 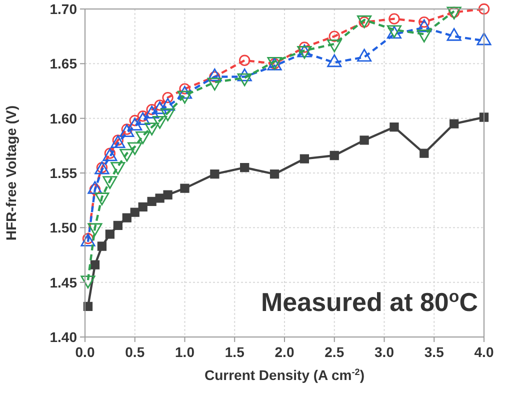 What do you see at coordinates (64, 118) in the screenshot?
I see `y-tick-label: 1.60` at bounding box center [64, 118].